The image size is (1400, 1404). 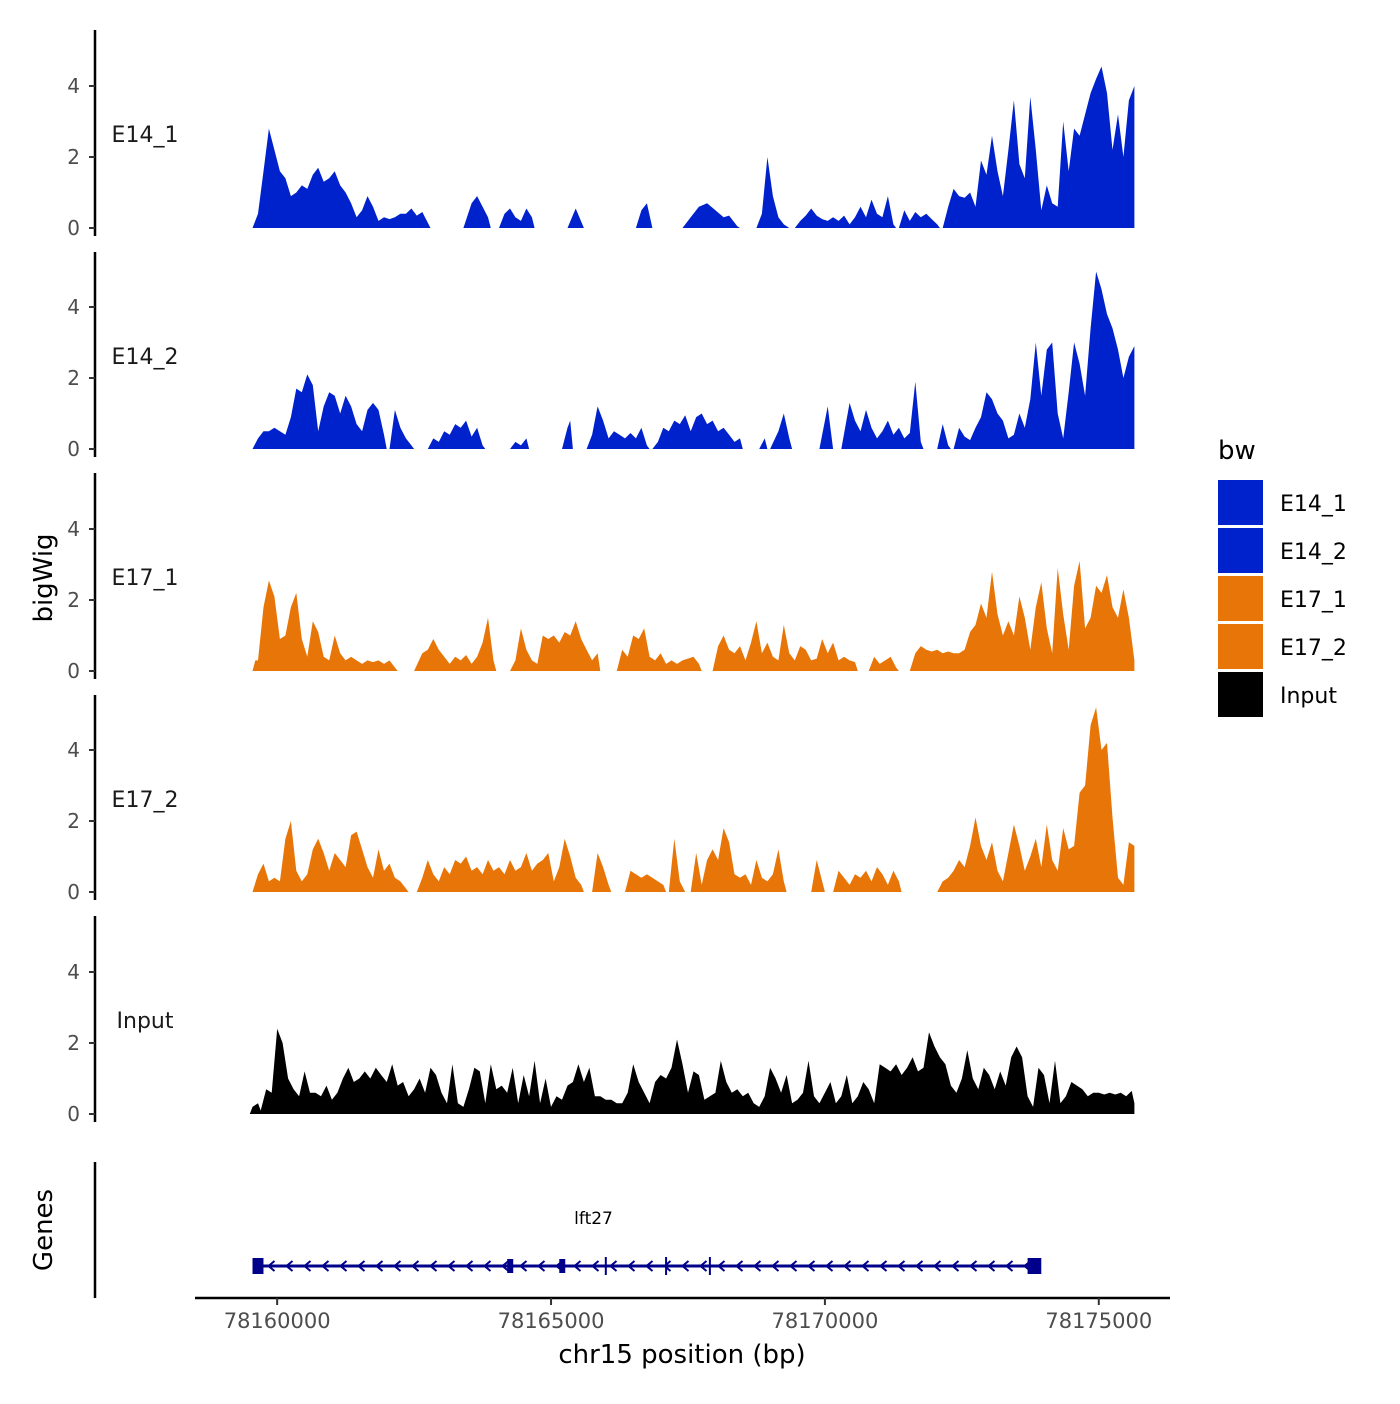 I want to click on legend-title: bw, so click(x=1237, y=451).